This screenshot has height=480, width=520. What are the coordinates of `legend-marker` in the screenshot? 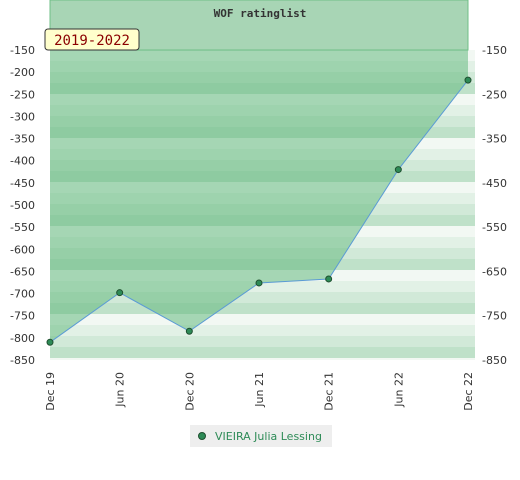 It's located at (202, 436).